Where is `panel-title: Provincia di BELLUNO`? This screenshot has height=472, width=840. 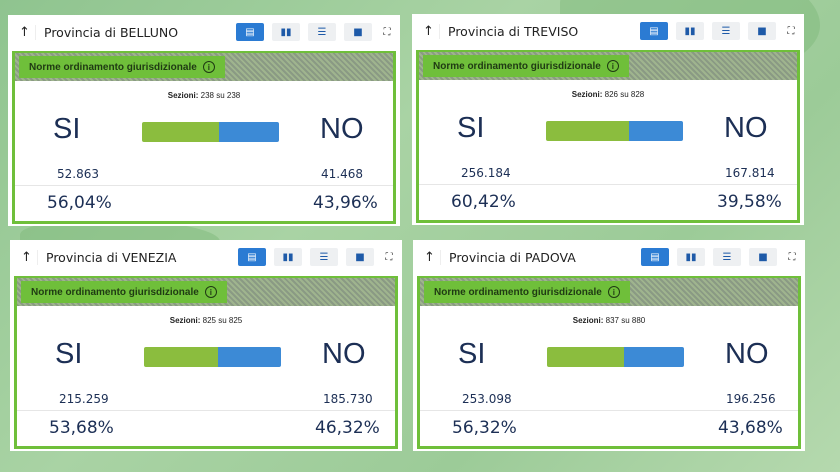 panel-title: Provincia di BELLUNO is located at coordinates (111, 32).